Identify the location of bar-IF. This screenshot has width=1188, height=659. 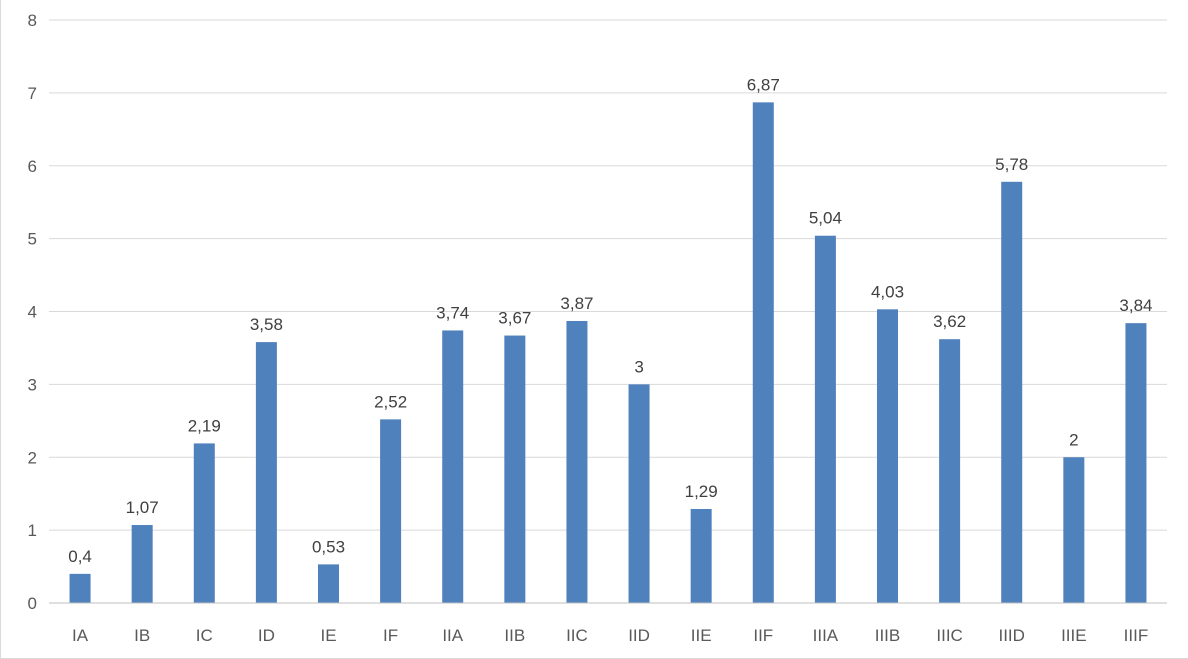
(390, 511).